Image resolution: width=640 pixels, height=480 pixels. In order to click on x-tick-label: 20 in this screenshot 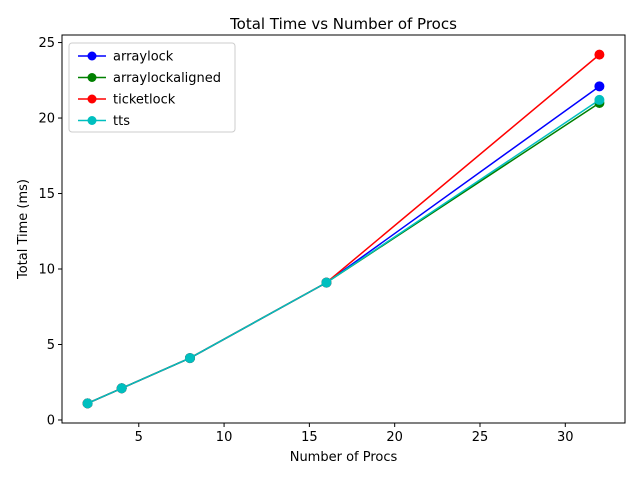, I will do `click(394, 437)`.